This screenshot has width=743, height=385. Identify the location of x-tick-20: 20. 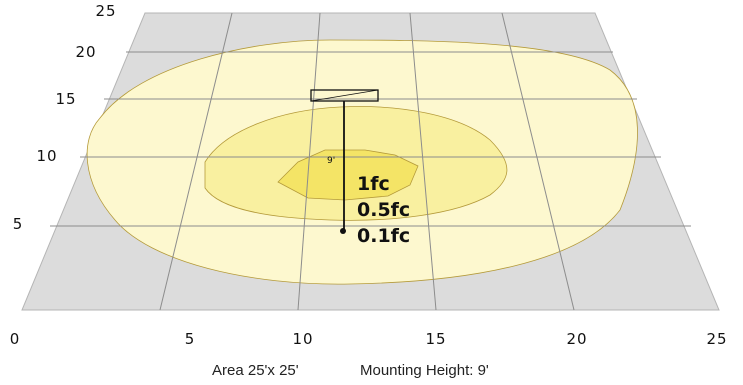
(576, 339).